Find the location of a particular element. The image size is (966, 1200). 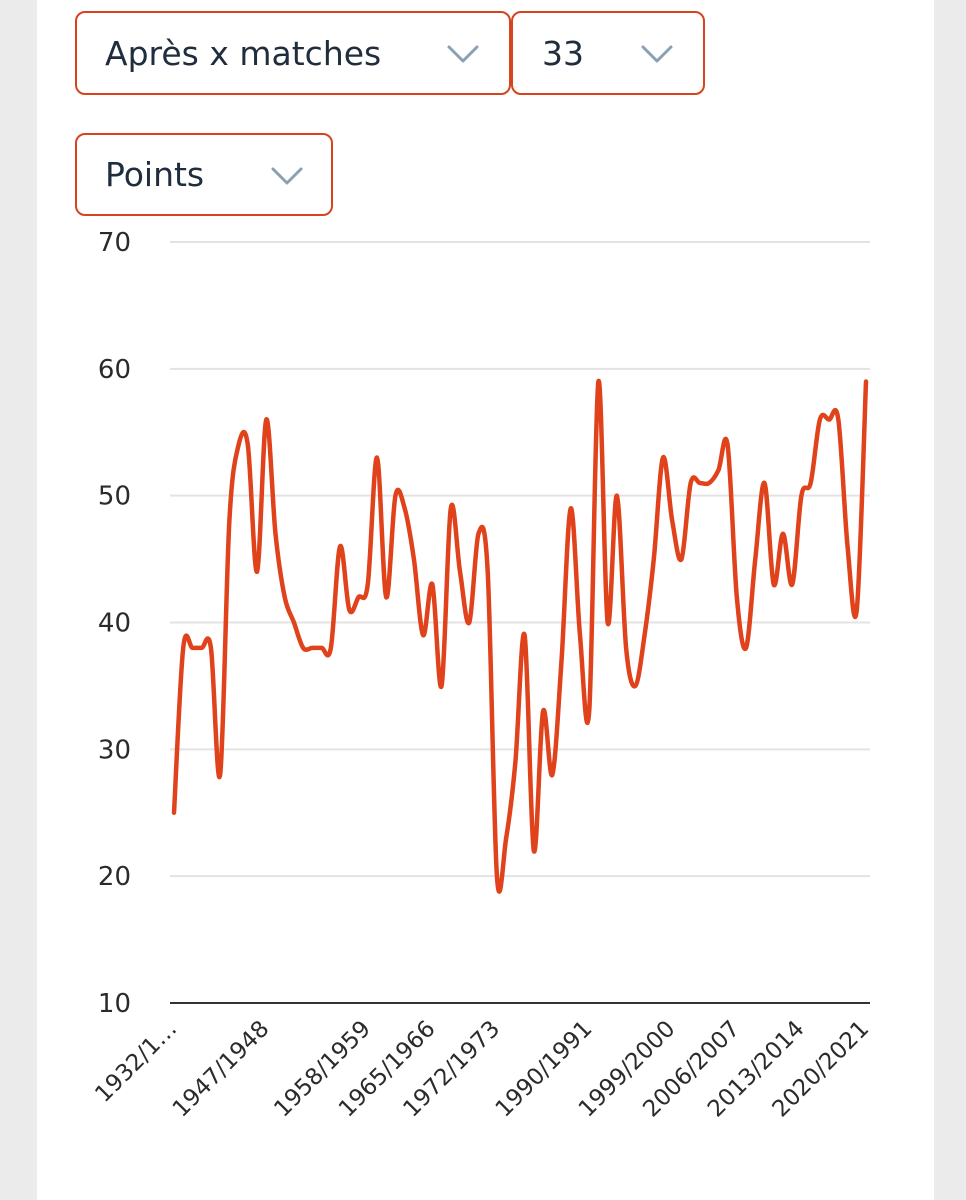

mode-dropdown: Après x matches is located at coordinates (293, 53).